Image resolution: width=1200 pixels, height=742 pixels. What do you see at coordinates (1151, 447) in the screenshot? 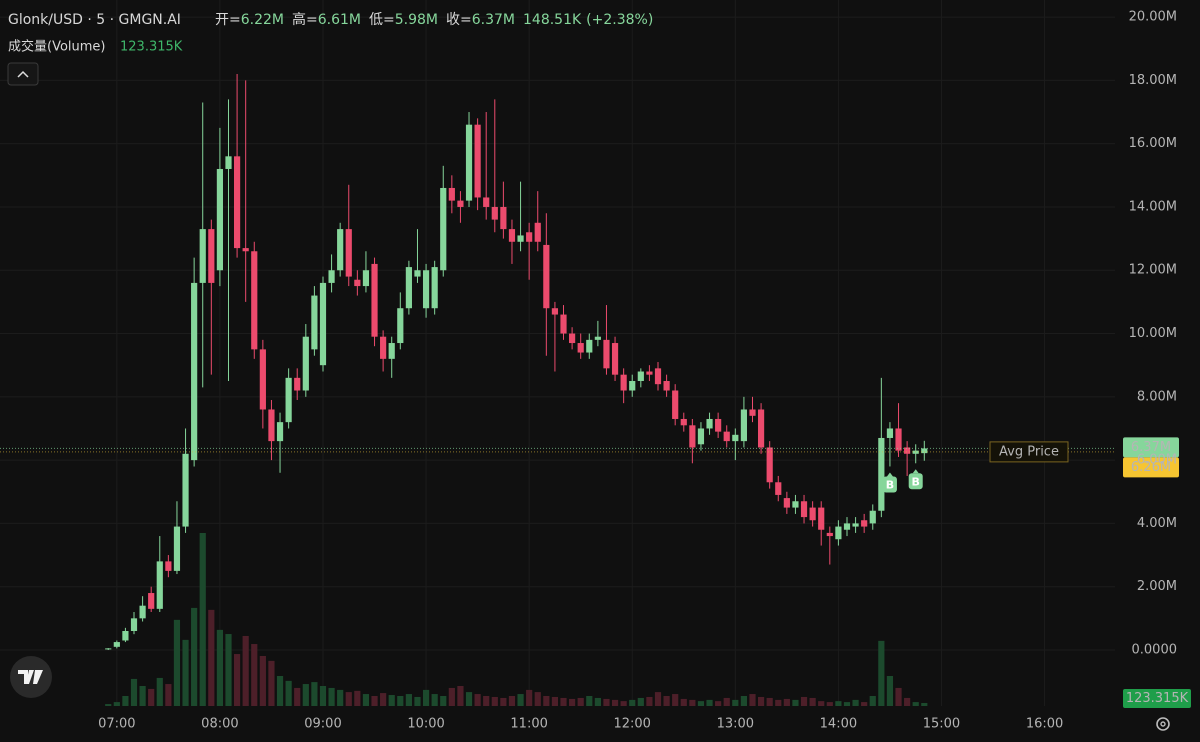
I see `last-price-label: 6.37M` at bounding box center [1151, 447].